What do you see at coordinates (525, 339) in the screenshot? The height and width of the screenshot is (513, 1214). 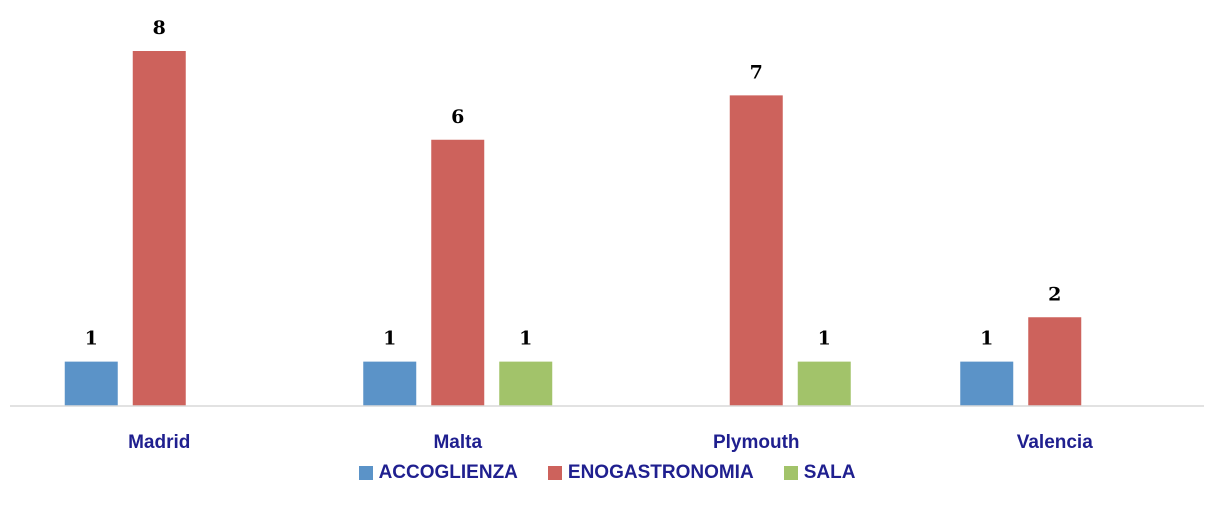 I see `data-label-malta-sala: 1` at bounding box center [525, 339].